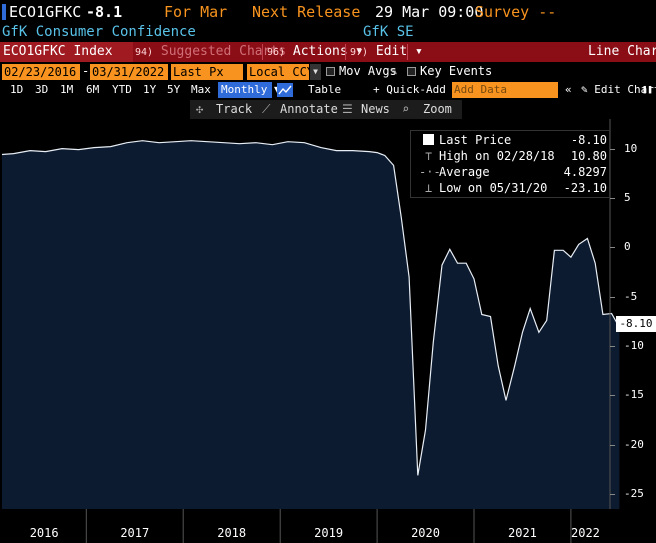 This screenshot has width=656, height=543. Describe the element at coordinates (631, 148) in the screenshot. I see `y-tick-label: 10` at that location.